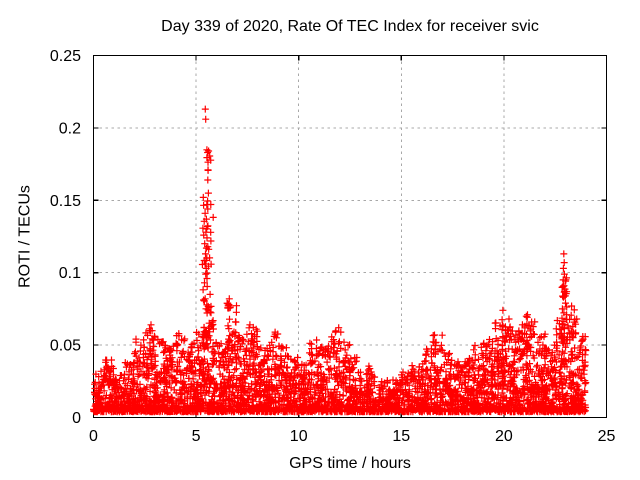  What do you see at coordinates (65, 346) in the screenshot?
I see `y-tick-label: 0.05` at bounding box center [65, 346].